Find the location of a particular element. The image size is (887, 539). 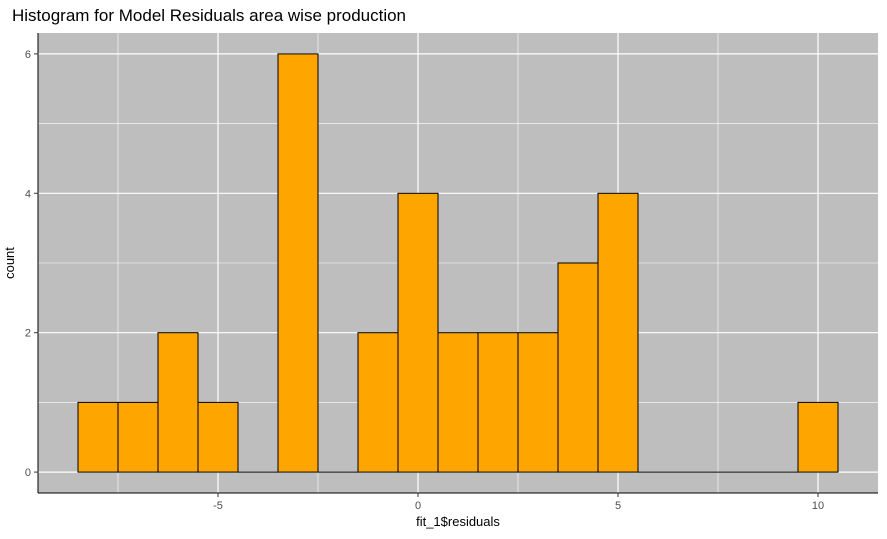

x-axis-ticks: -5 0 5 10 is located at coordinates (518, 502).